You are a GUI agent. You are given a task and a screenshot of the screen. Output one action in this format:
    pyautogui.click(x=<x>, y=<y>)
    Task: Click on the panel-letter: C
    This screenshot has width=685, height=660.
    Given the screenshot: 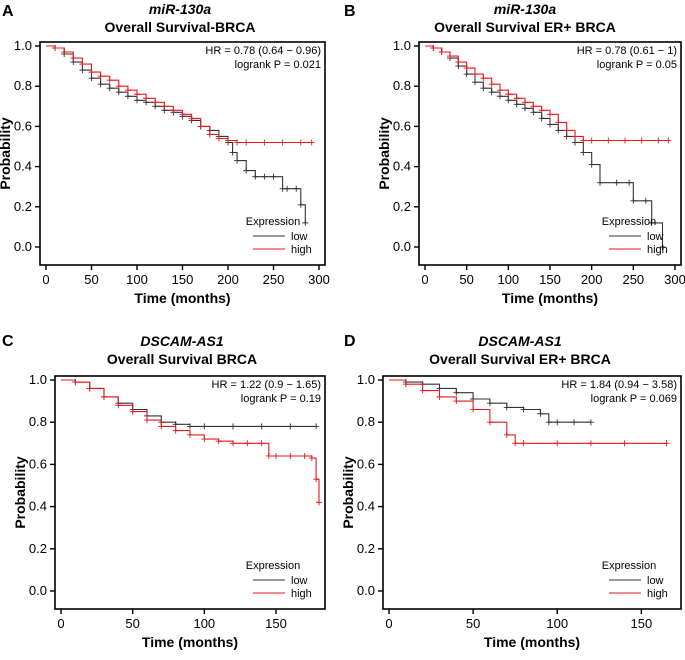 What is the action you would take?
    pyautogui.click(x=8, y=341)
    